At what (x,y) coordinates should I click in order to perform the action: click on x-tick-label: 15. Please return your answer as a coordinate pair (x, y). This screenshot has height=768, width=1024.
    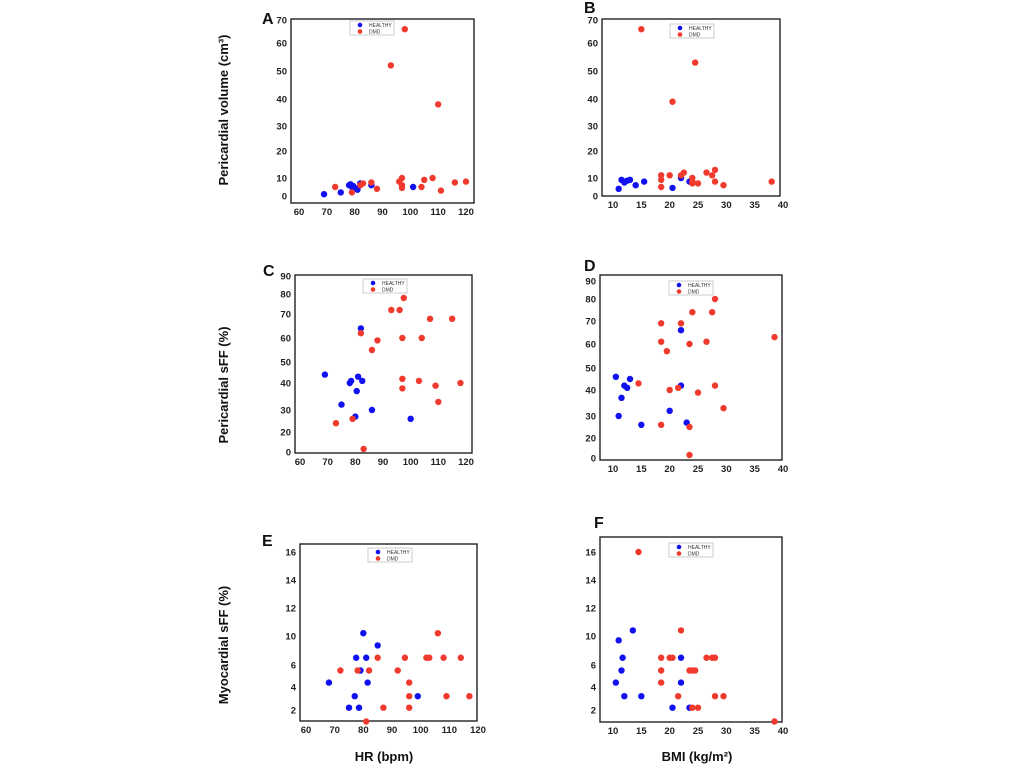
    Looking at the image, I should click on (641, 731).